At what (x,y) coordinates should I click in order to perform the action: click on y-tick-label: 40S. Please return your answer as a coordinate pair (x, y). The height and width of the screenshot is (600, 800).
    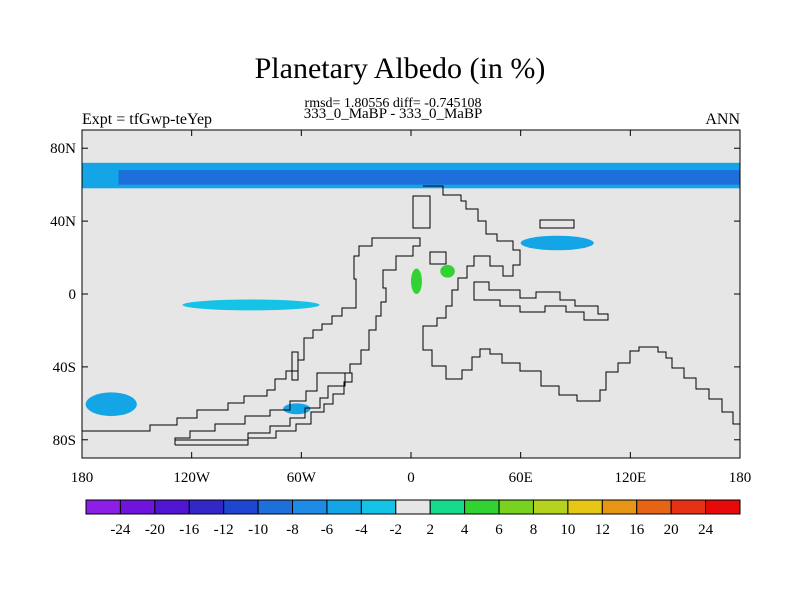
    Looking at the image, I should click on (64, 368).